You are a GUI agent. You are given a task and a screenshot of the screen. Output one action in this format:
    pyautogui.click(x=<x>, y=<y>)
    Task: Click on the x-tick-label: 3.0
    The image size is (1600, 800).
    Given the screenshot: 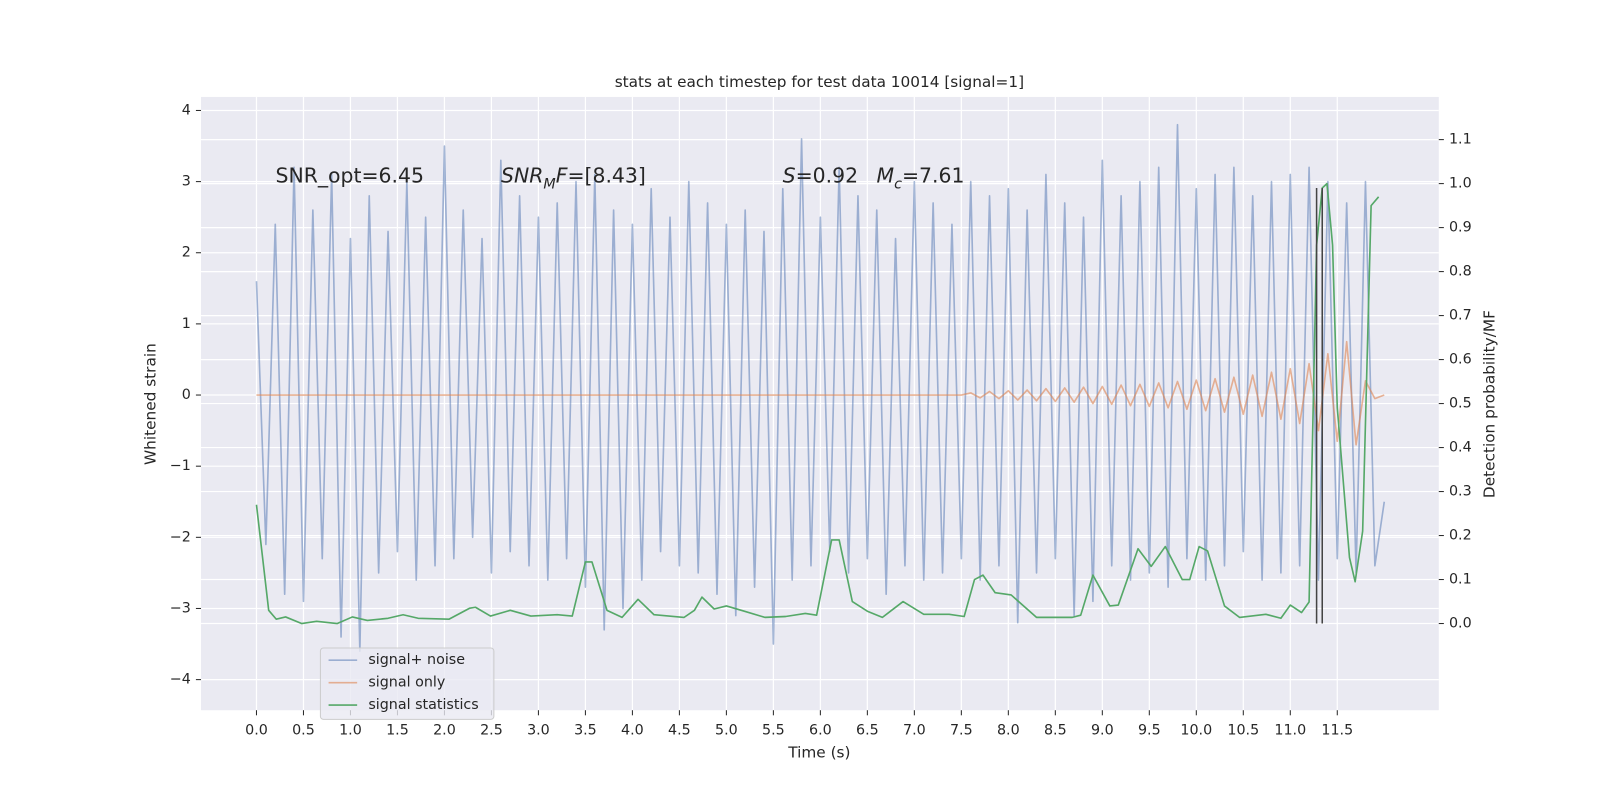 What is the action you would take?
    pyautogui.click(x=538, y=731)
    